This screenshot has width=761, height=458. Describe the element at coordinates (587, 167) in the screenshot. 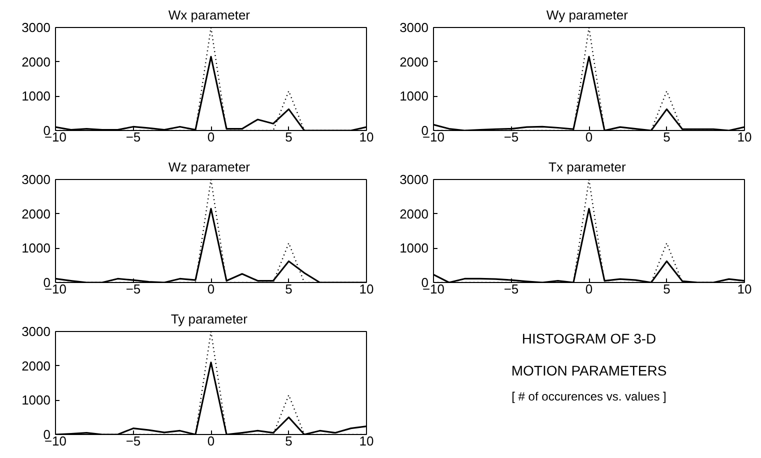

I see `chart-title: Tx parameter` at that location.